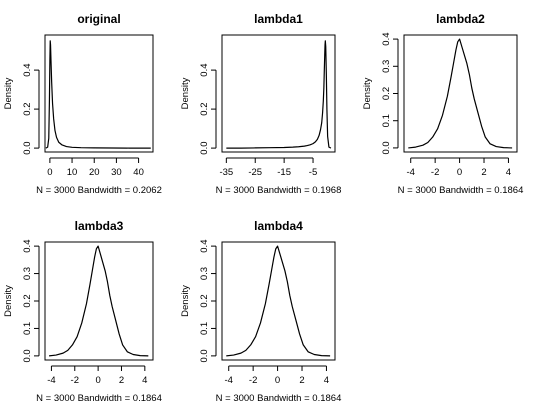 This screenshot has width=540, height=412. Describe the element at coordinates (98, 19) in the screenshot. I see `chart-title: original` at that location.